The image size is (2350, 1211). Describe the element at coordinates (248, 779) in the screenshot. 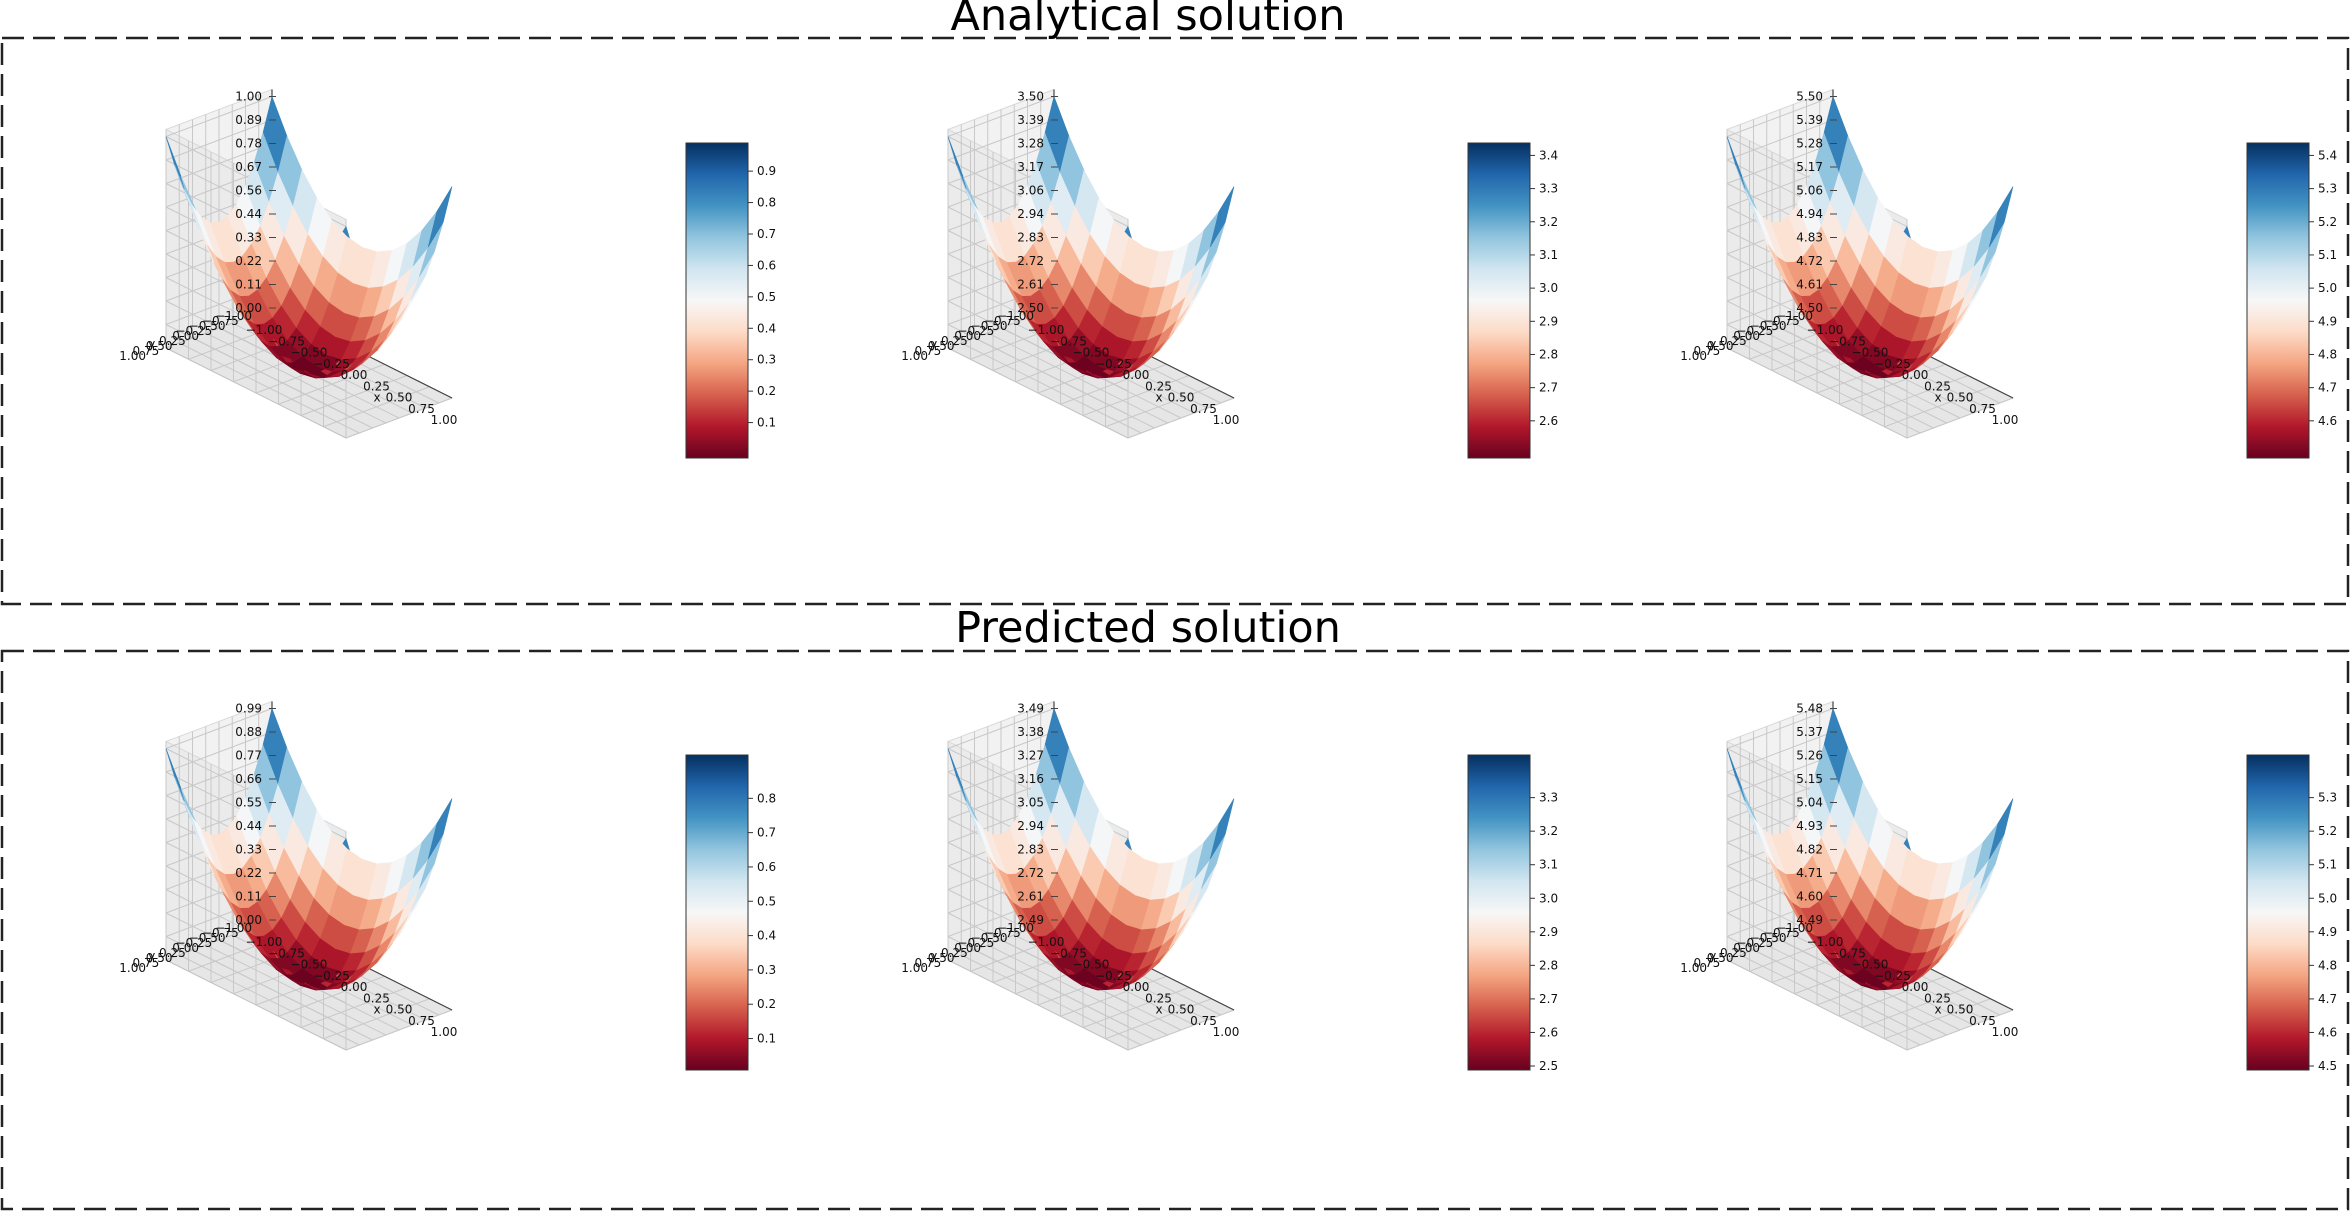

I see `z-tick-label: 0.66` at that location.